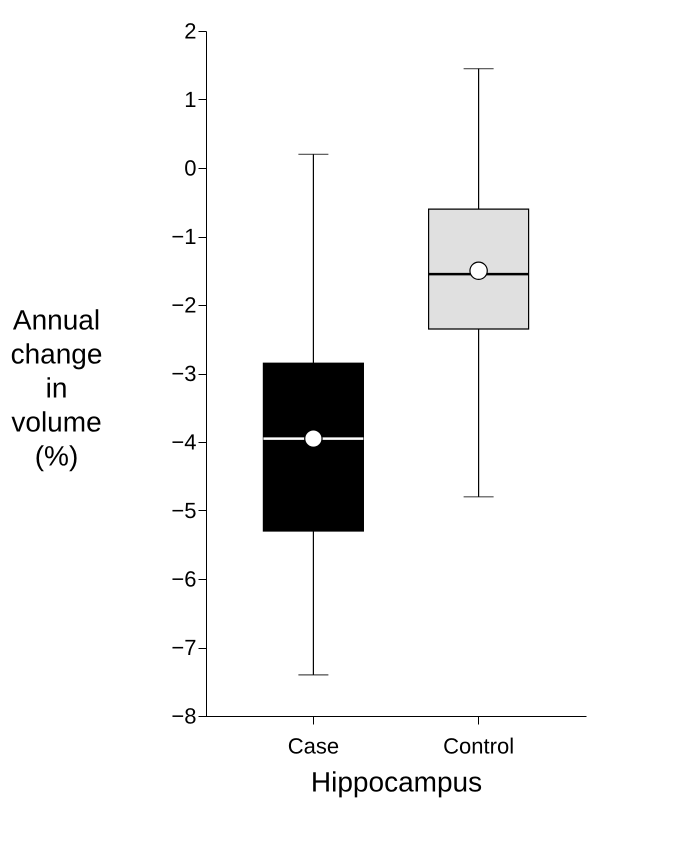  I want to click on y-tick-label: −3, so click(183, 373).